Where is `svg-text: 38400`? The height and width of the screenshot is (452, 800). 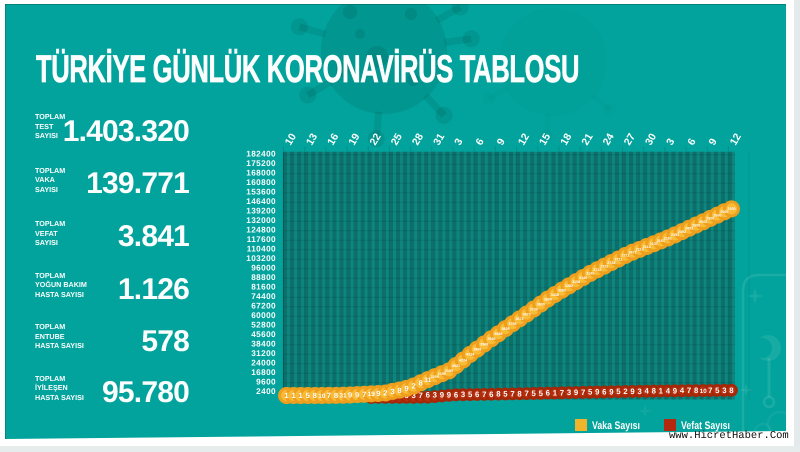 svg-text: 38400 is located at coordinates (263, 344).